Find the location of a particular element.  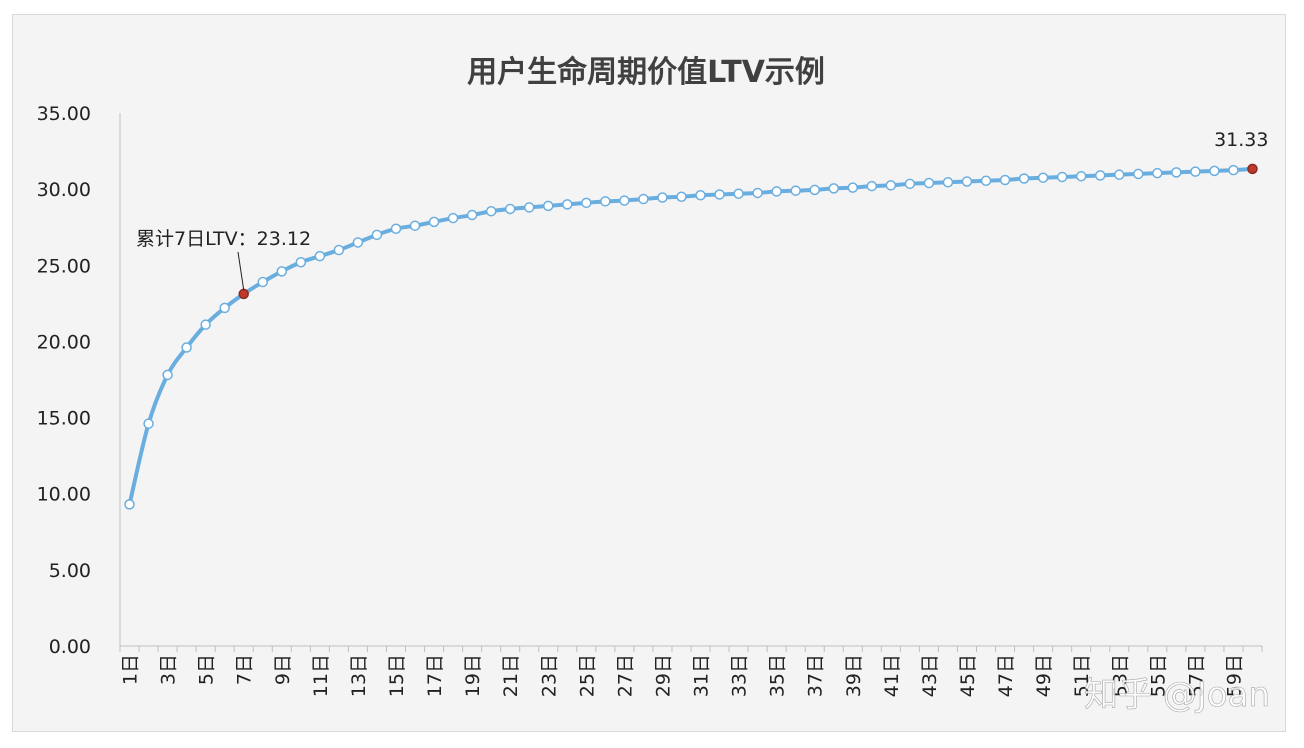

x-tick-label: 47日 is located at coordinates (1006, 675).